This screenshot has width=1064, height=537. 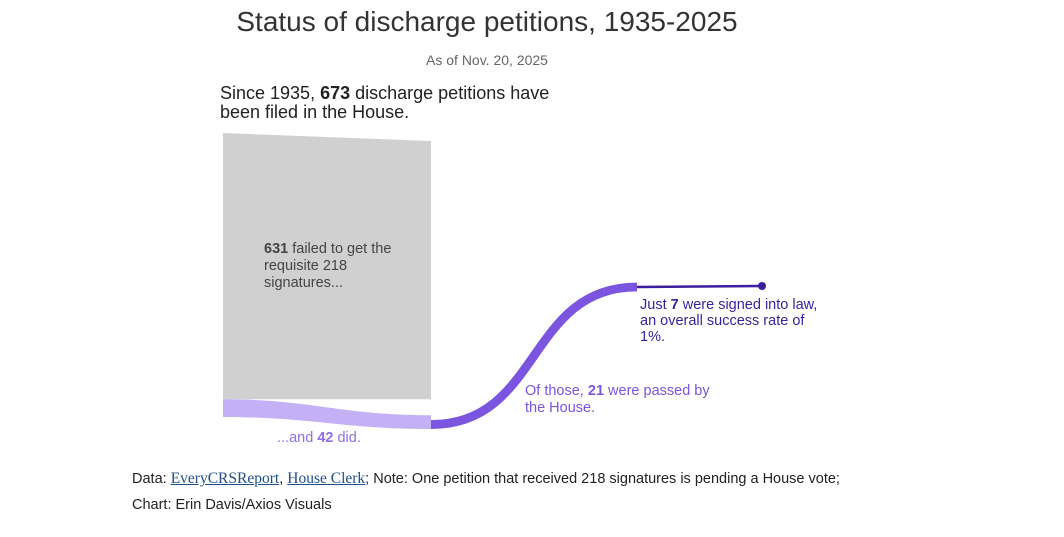 What do you see at coordinates (297, 438) in the screenshot?
I see `did-pre: ...and` at bounding box center [297, 438].